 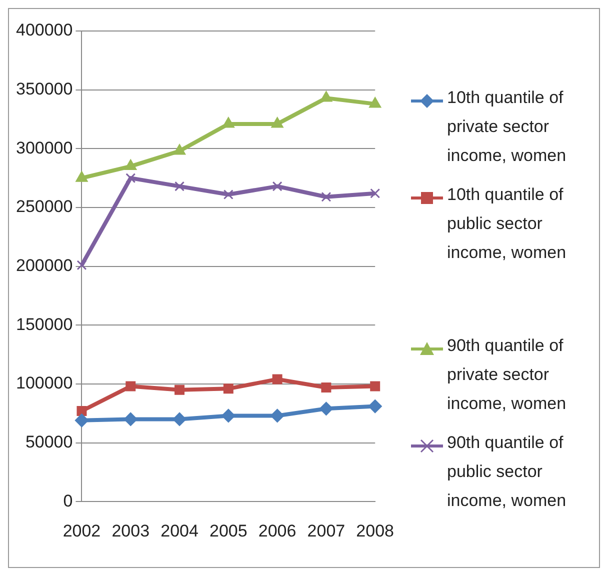 What do you see at coordinates (49, 442) in the screenshot?
I see `y-tick-label: 50000` at bounding box center [49, 442].